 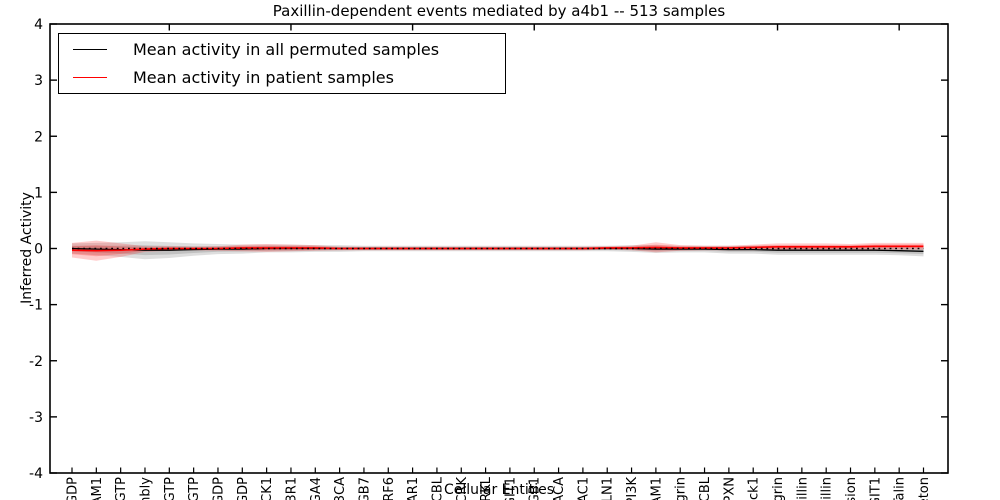 I want to click on x-tick-label: alpha4/beta1 Integrin/Paxillin, so click(x=827, y=488).